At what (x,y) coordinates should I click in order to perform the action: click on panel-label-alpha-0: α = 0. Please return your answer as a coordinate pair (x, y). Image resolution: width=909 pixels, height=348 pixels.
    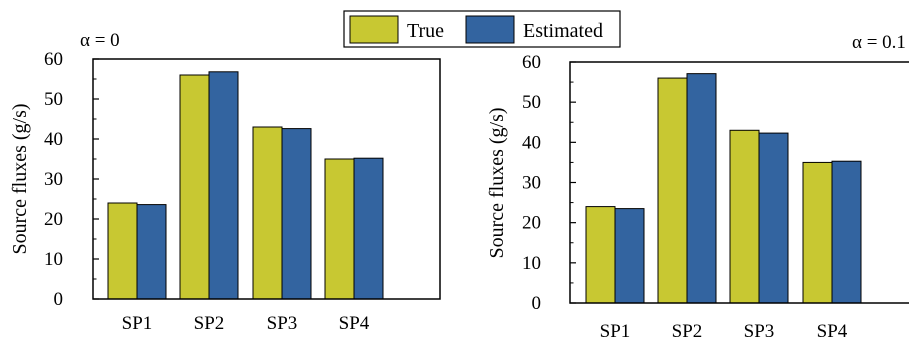
    Looking at the image, I should click on (100, 40).